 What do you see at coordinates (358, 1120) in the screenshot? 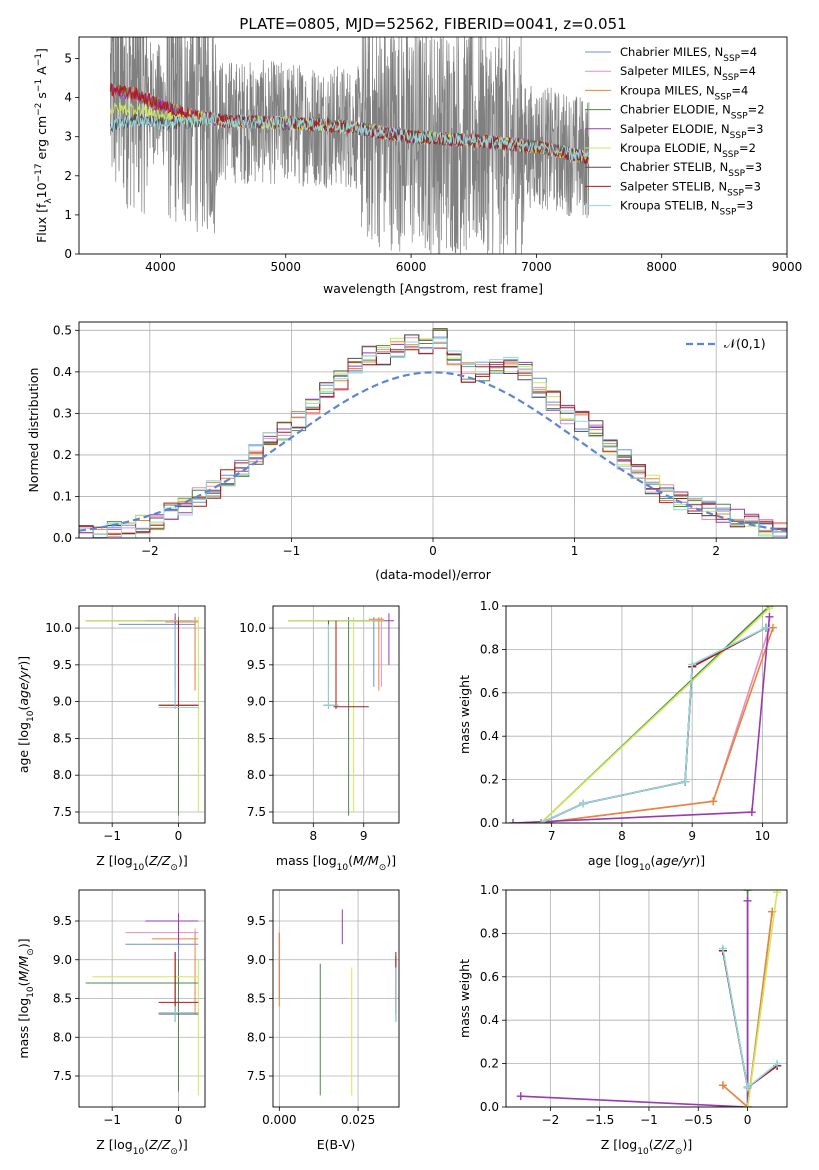
I see `x-tick-label: 0.025` at bounding box center [358, 1120].